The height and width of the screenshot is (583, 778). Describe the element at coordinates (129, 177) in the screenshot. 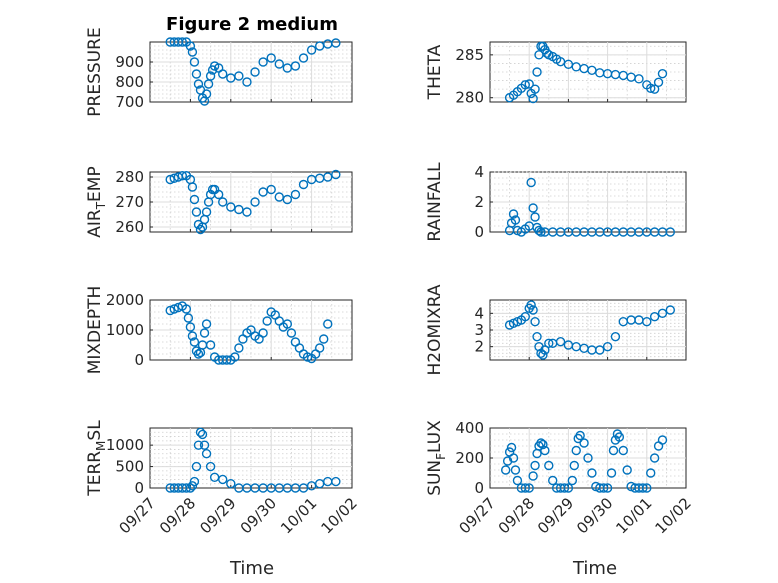

I see `y-tick-label: 280` at that location.